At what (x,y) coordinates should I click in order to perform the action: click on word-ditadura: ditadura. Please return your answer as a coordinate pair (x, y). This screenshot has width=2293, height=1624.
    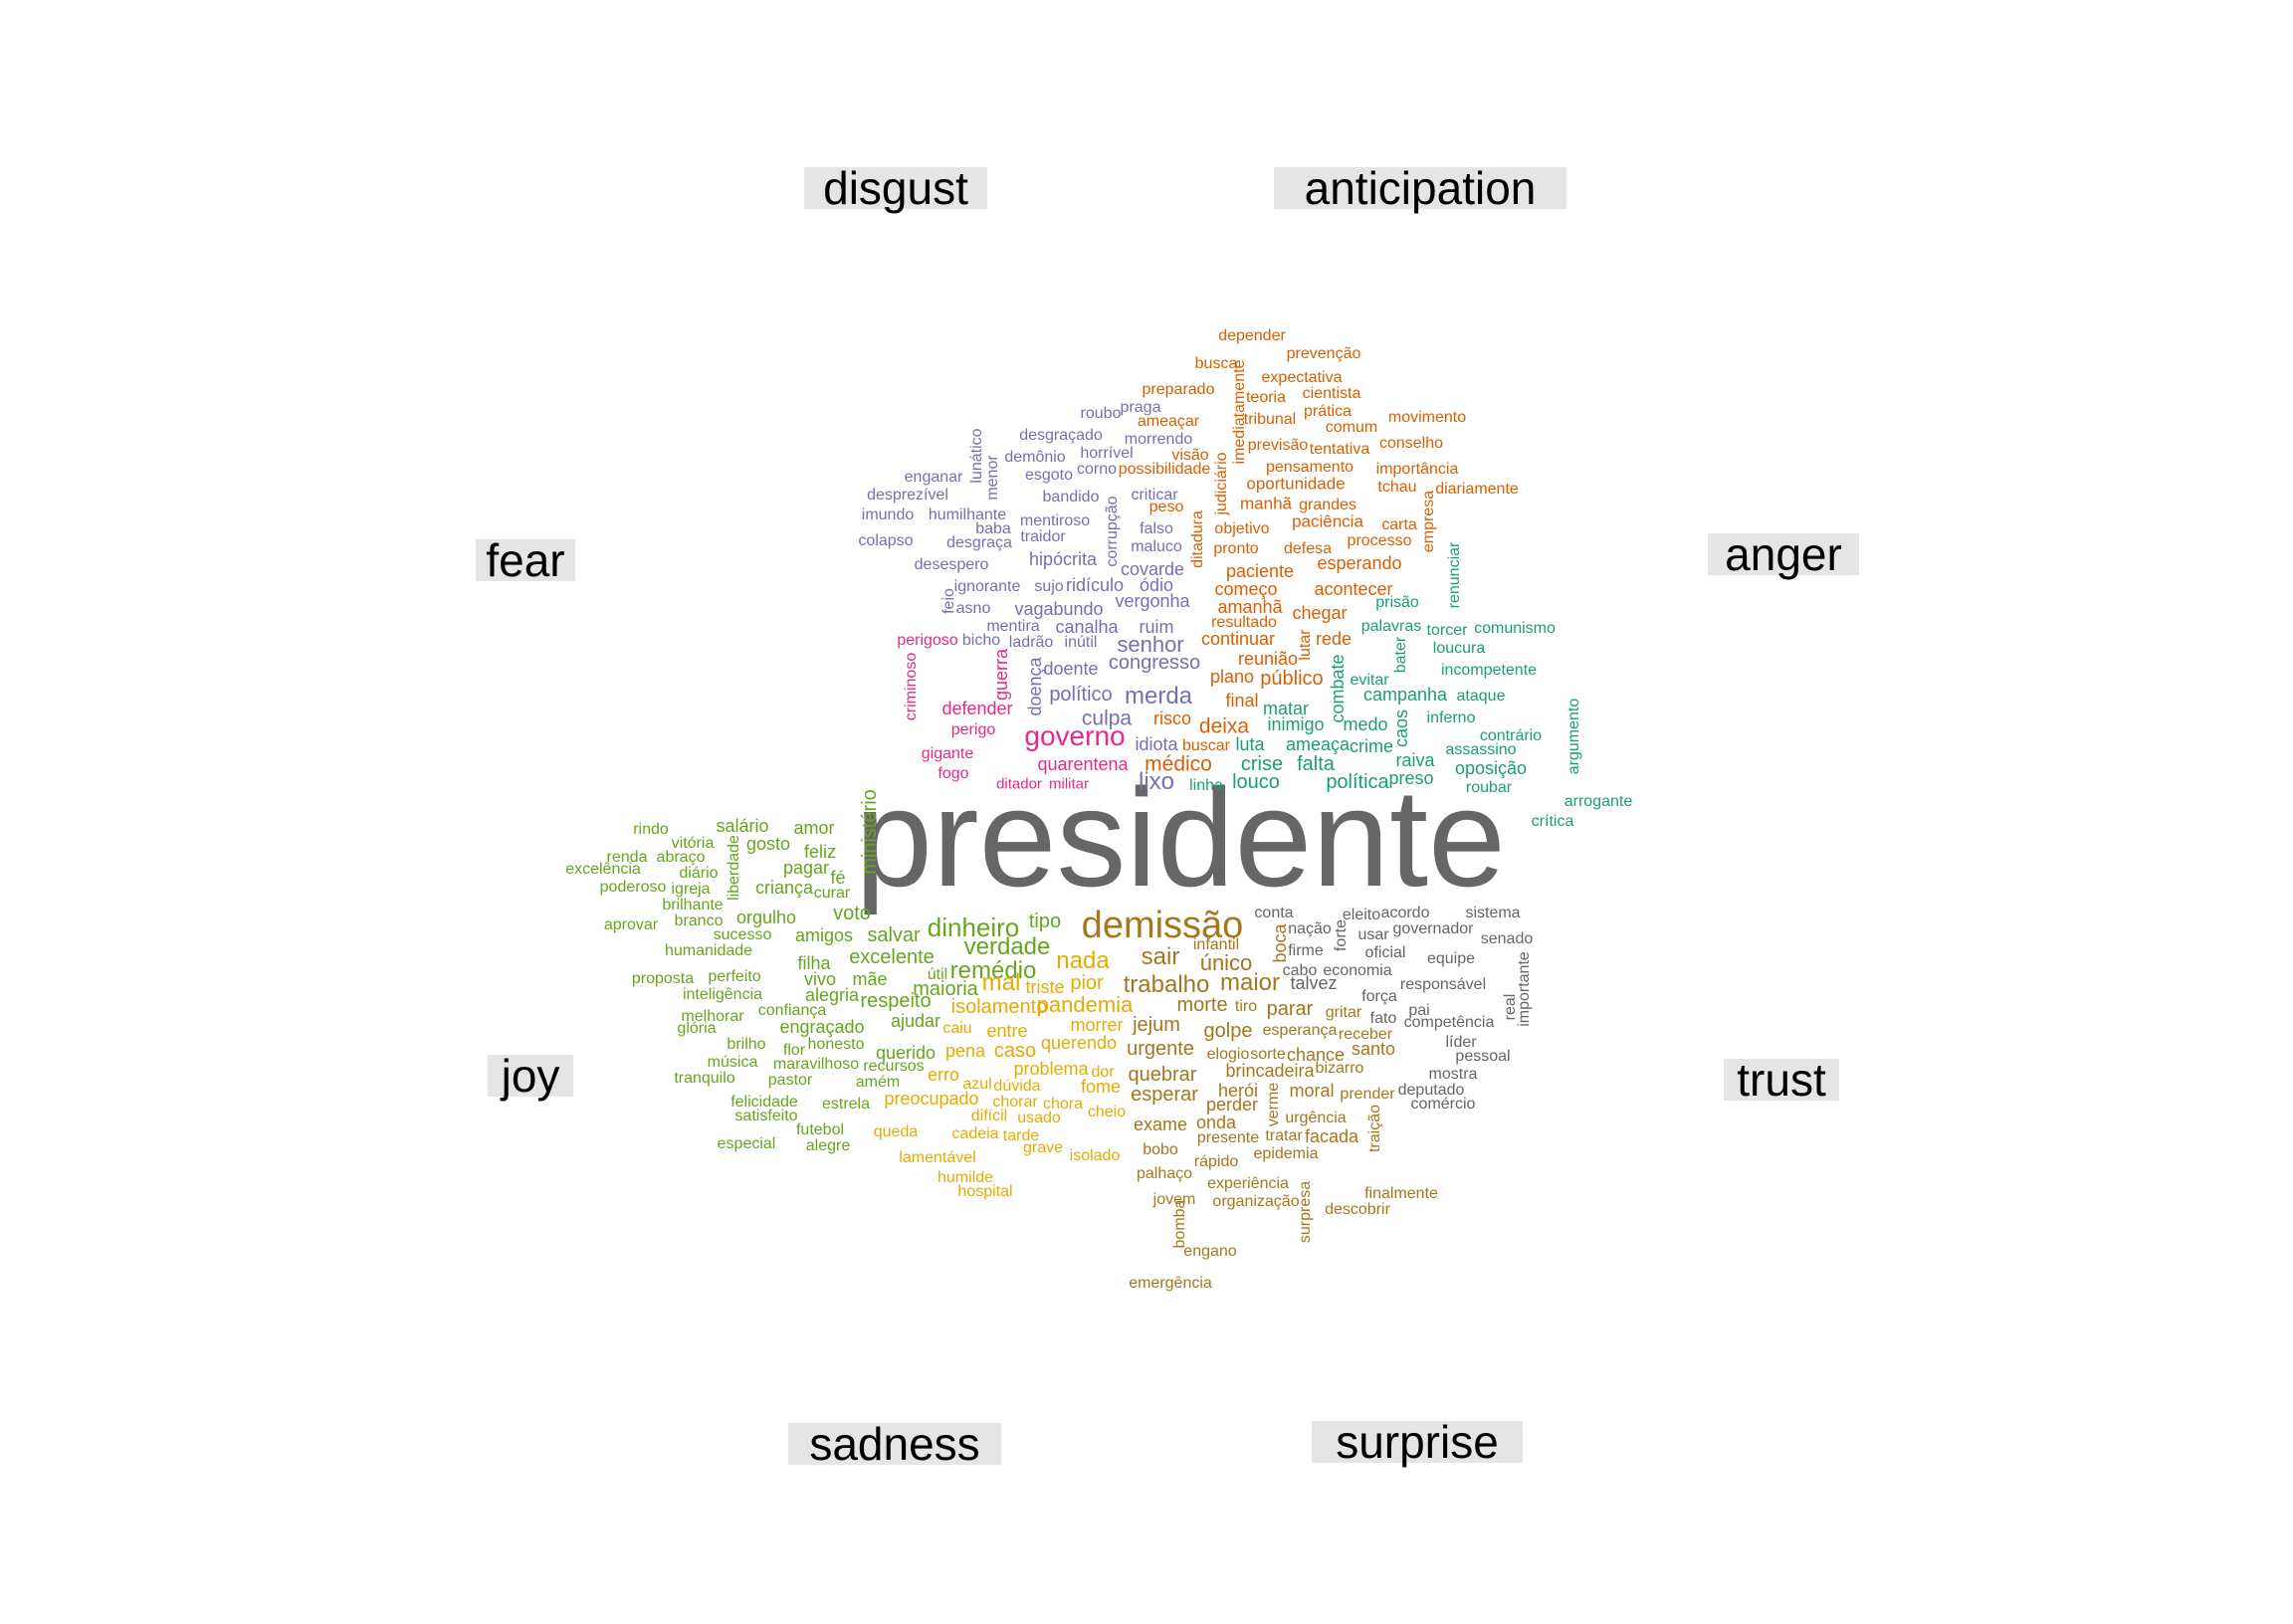
    Looking at the image, I should click on (1197, 539).